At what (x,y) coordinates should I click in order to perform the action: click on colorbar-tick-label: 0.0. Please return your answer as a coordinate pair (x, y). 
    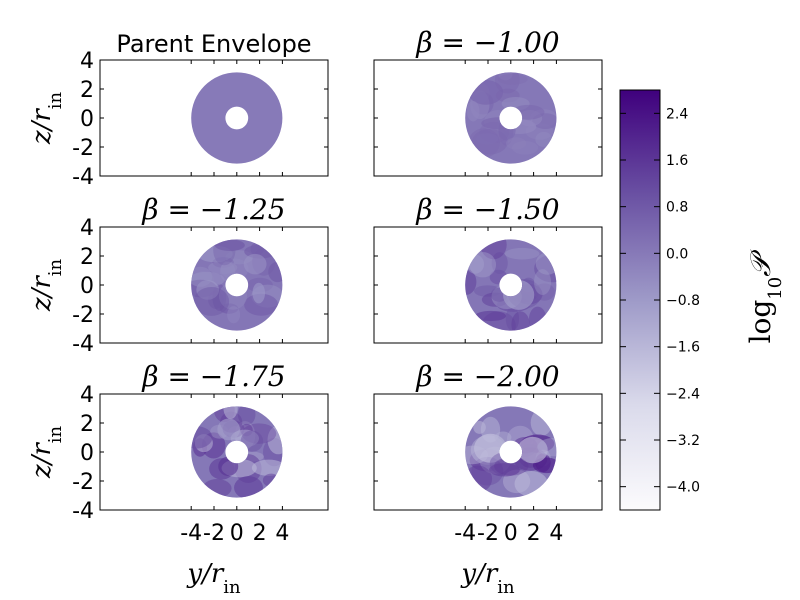
    Looking at the image, I should click on (677, 254).